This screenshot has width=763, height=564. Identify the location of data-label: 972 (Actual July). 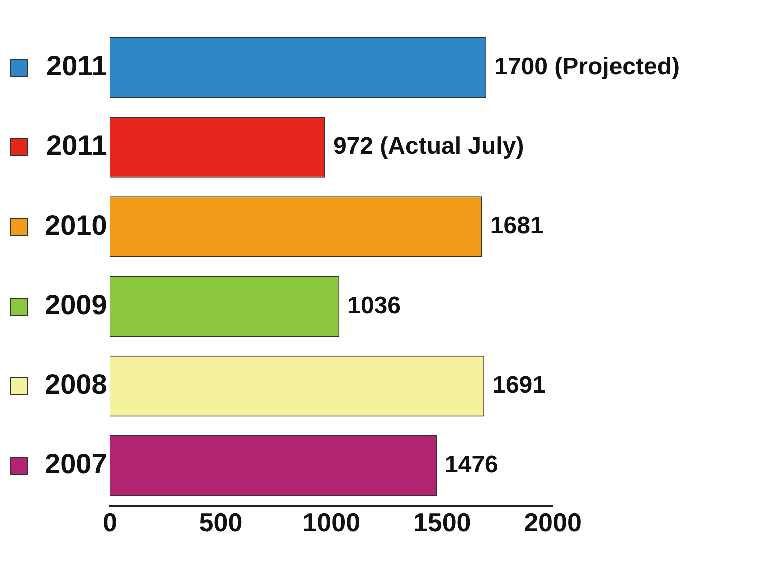
(428, 146).